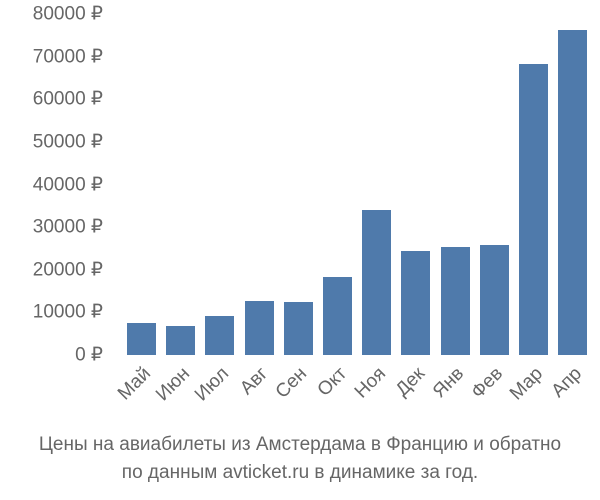 The height and width of the screenshot is (500, 600). I want to click on y-tick-label: 30000 ₽, so click(67, 227).